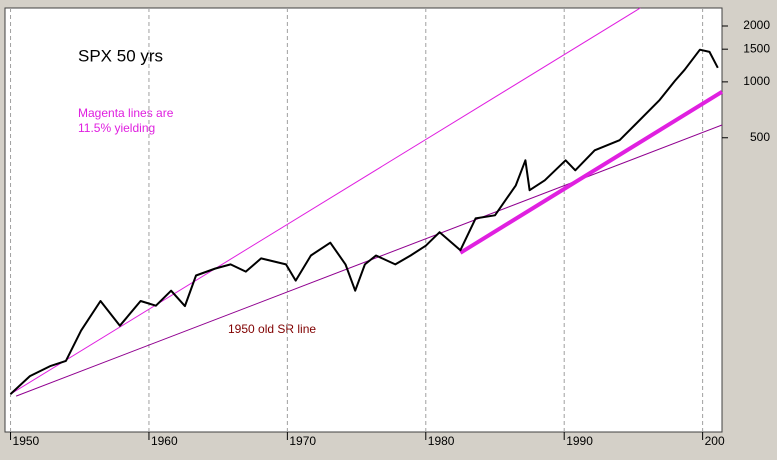 This screenshot has width=777, height=460. I want to click on x-tick-label: 1960, so click(164, 441).